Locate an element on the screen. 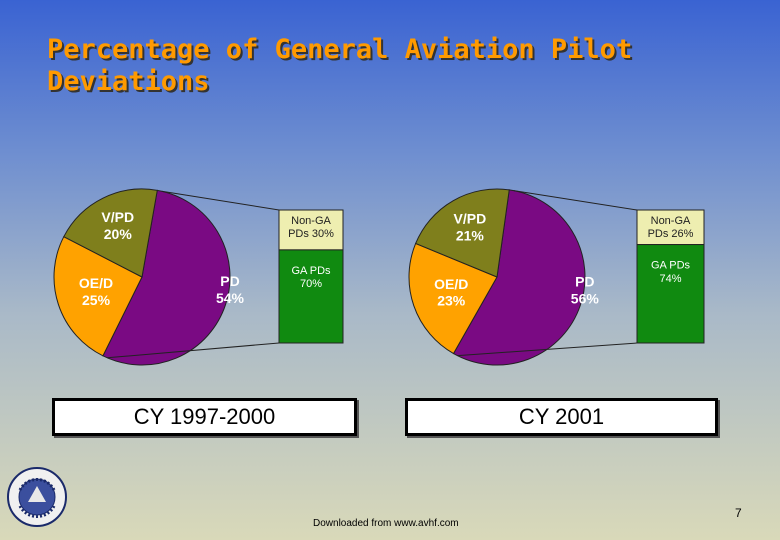  chart-2-title: CY 2001 is located at coordinates (561, 416).